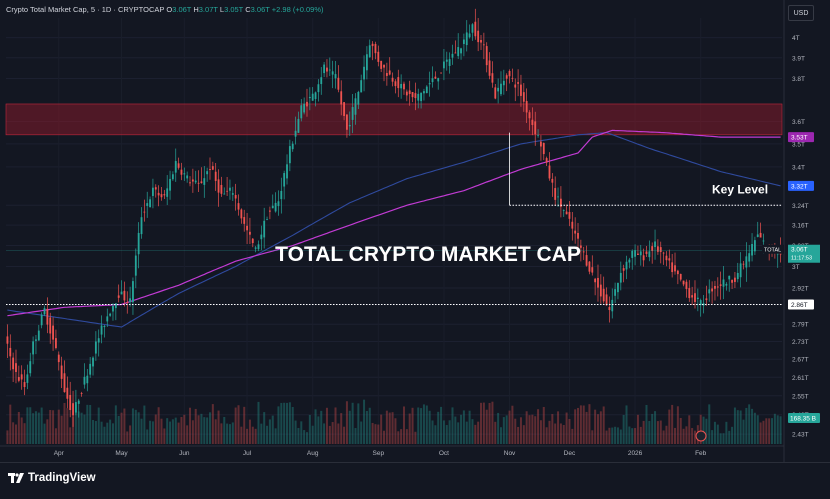  What do you see at coordinates (800, 360) in the screenshot?
I see `y-tick-label: 2.67T` at bounding box center [800, 360].